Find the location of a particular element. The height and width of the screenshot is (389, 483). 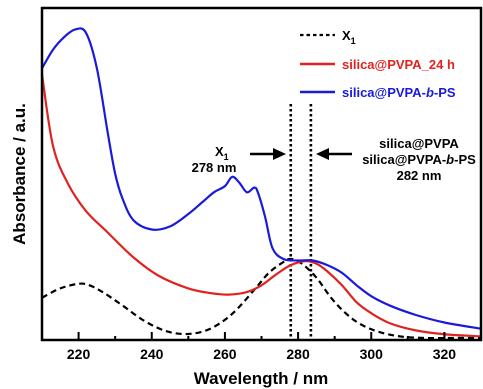

annotation-x1: X1 278 nm is located at coordinates (239, 159).